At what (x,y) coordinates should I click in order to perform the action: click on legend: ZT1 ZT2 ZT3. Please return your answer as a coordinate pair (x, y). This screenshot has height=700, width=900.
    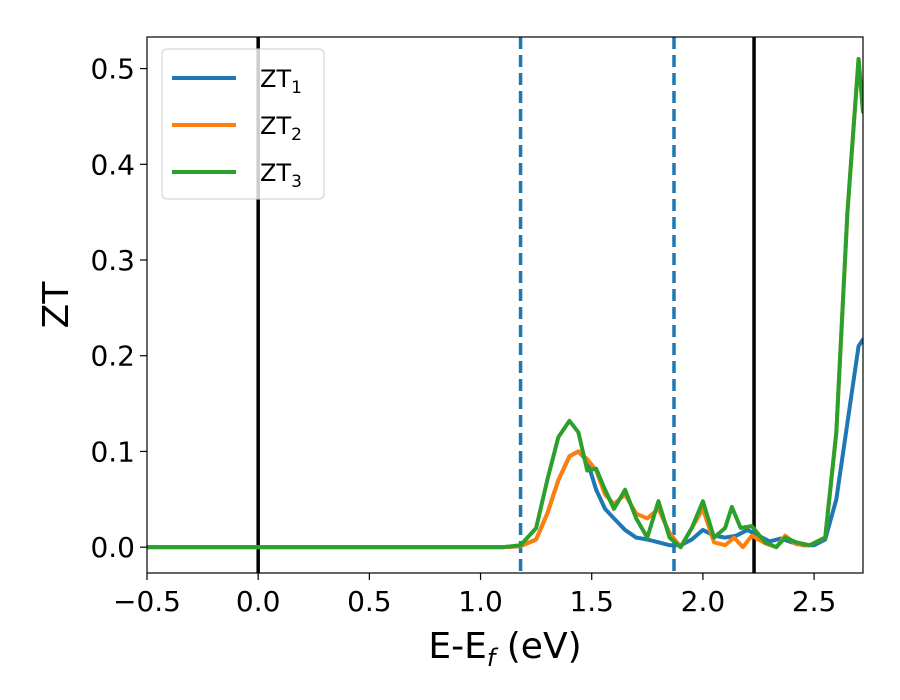
    Looking at the image, I should click on (243, 124).